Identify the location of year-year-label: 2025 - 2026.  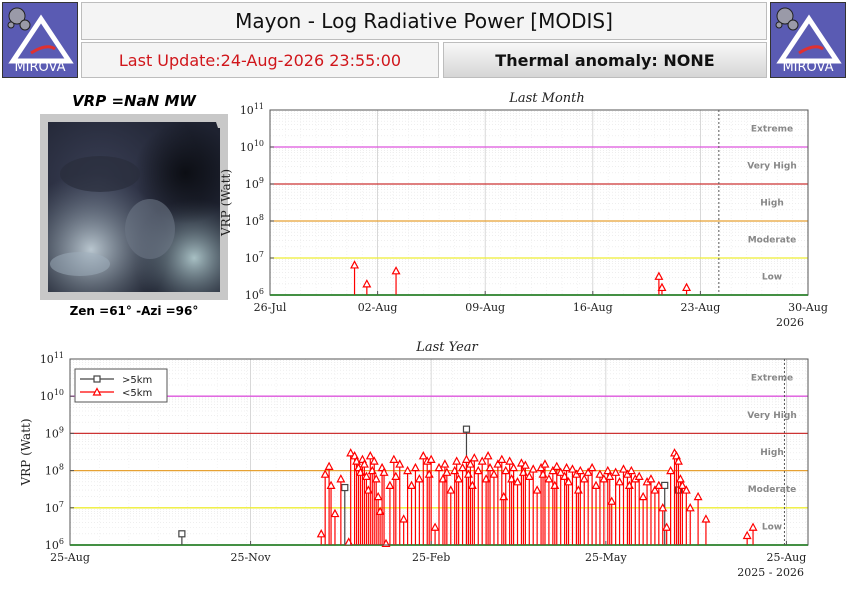
(770, 572).